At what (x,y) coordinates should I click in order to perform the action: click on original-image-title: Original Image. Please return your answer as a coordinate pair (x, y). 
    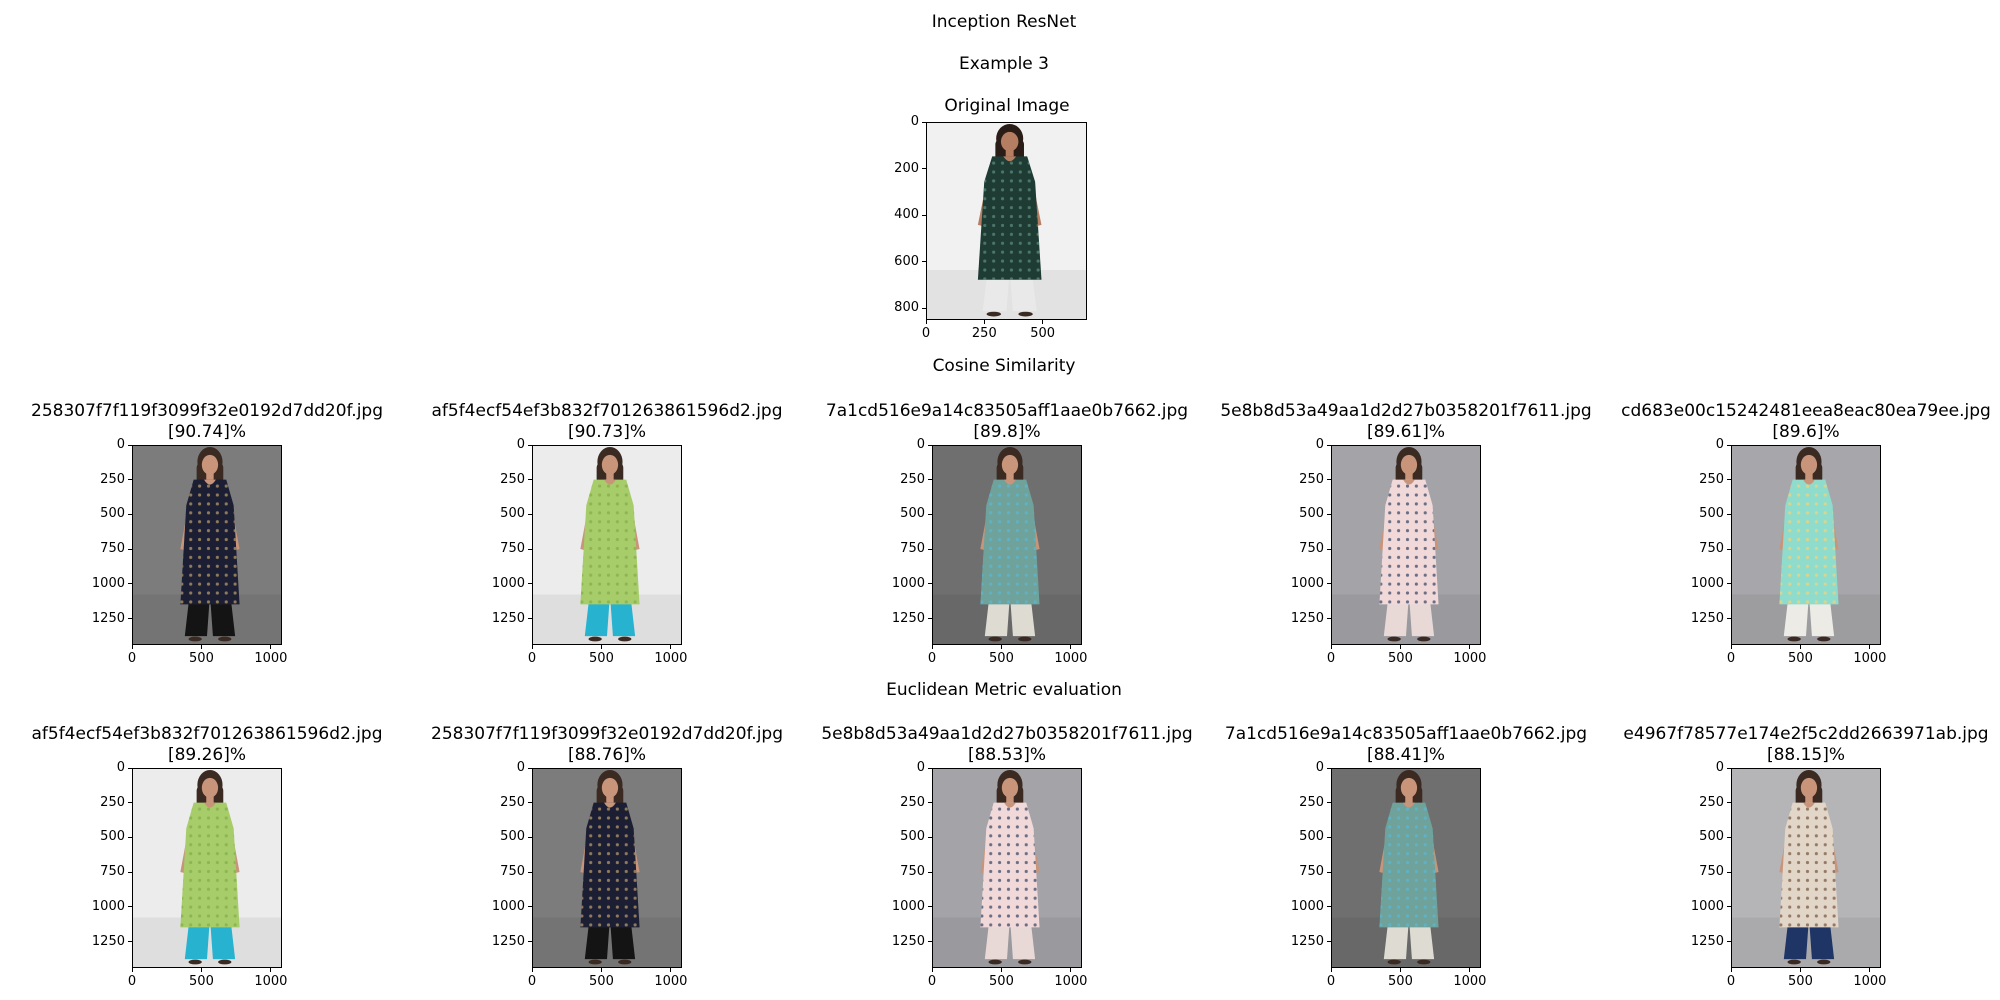
    Looking at the image, I should click on (1007, 106).